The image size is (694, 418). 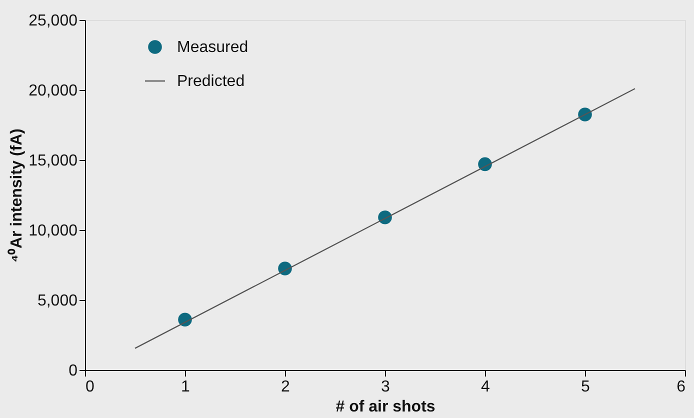 I want to click on y-tick-label: 15,000, so click(x=53, y=161).